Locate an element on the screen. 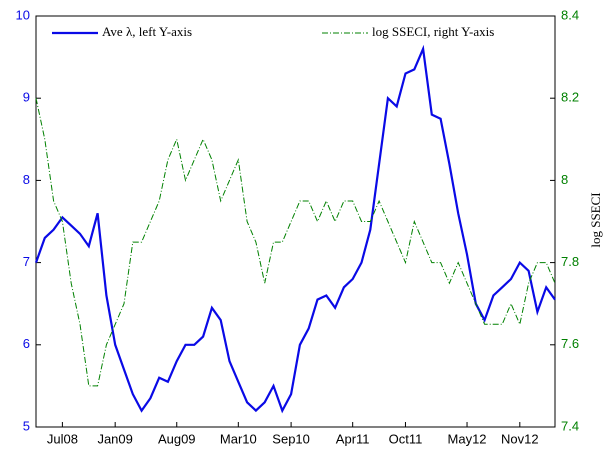  x-tick-label: Sep10 is located at coordinates (291, 438).